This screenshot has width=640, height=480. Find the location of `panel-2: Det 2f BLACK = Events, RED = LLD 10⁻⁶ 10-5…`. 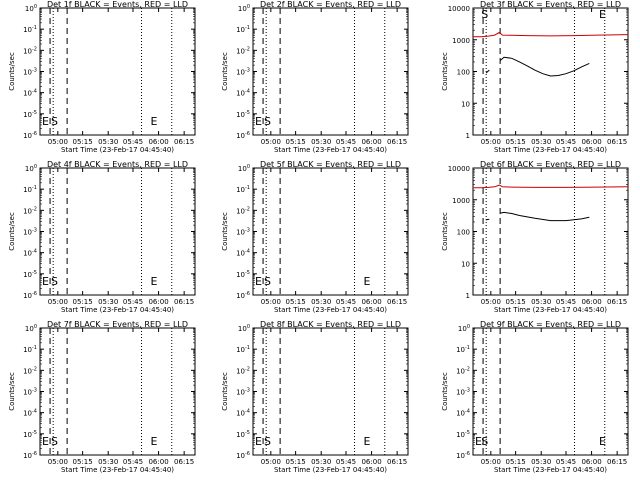

panel-2: Det 2f BLACK = Events, RED = LLD 10⁻⁶ 10-5… is located at coordinates (315, 77).